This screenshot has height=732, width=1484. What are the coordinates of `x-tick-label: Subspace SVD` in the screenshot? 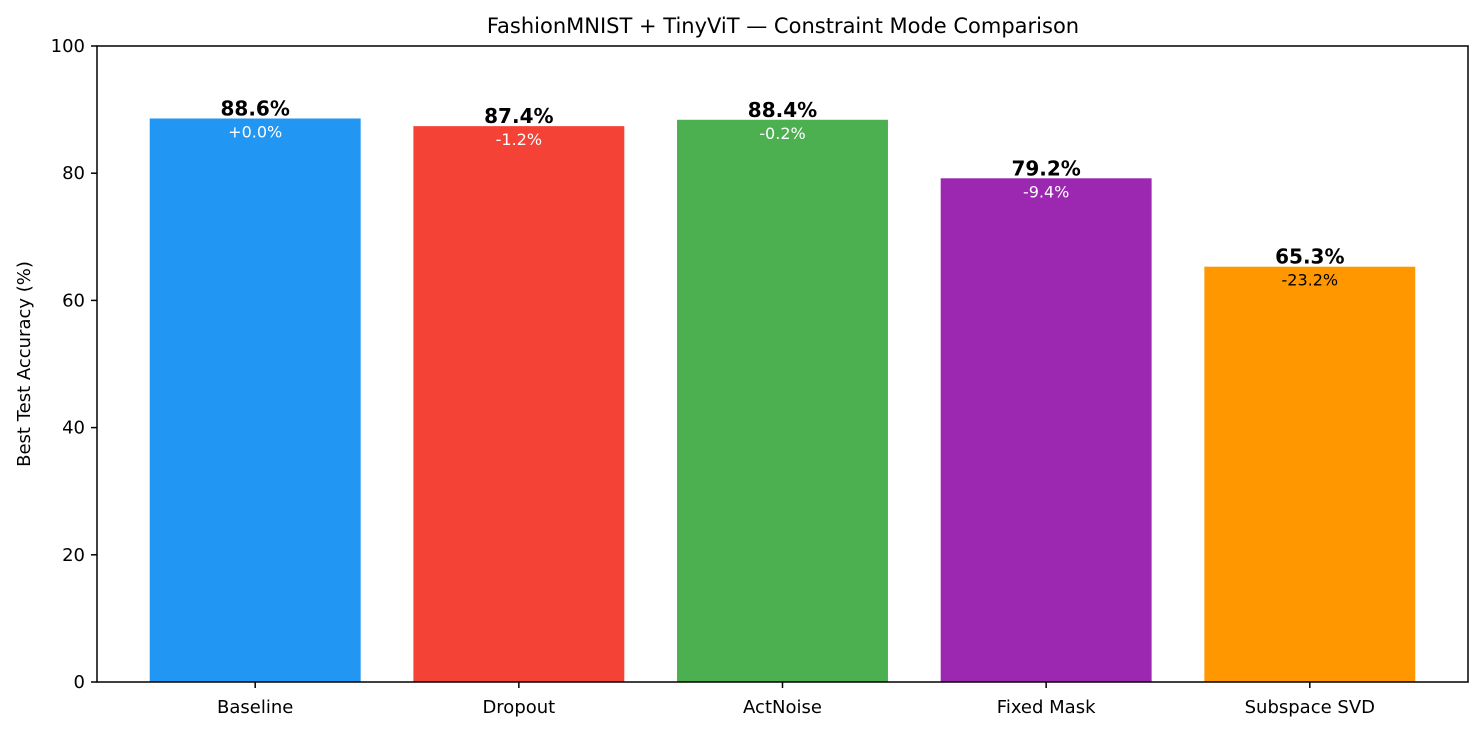 It's located at (1310, 707).